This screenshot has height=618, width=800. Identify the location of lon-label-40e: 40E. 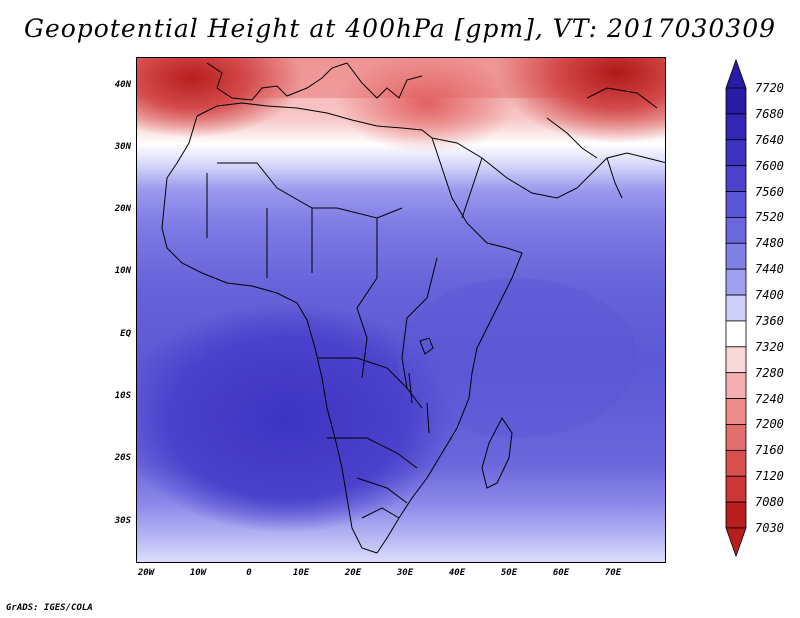
(457, 573).